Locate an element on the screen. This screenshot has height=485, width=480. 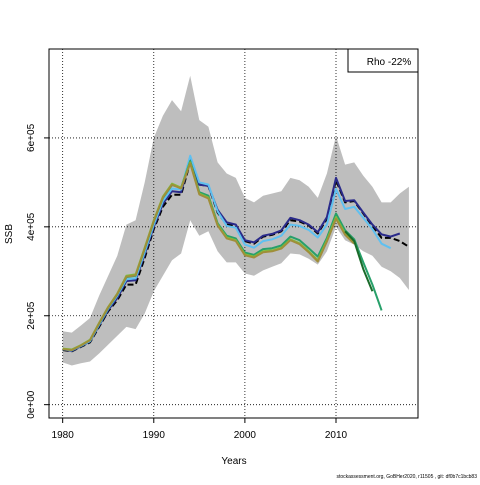
y-tick-label: 0e+00 is located at coordinates (31, 404).